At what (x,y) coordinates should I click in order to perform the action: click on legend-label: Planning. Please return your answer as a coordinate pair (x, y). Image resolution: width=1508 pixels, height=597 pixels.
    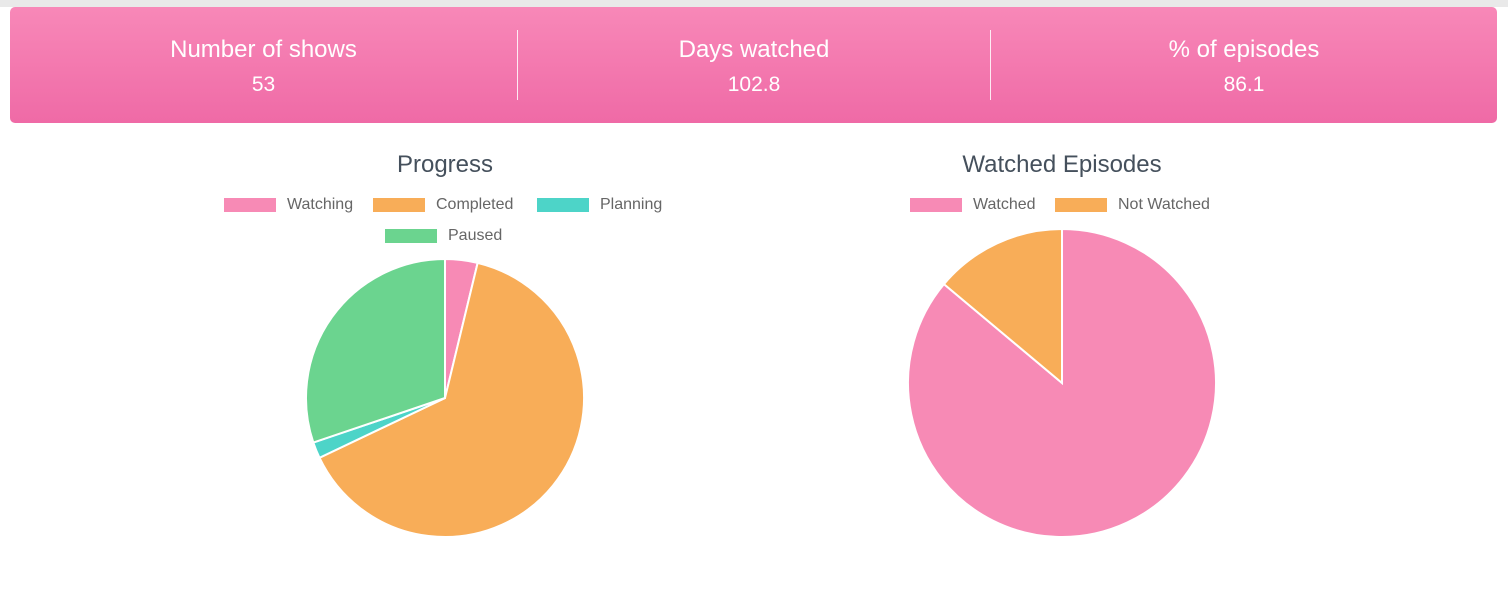
    Looking at the image, I should click on (631, 204).